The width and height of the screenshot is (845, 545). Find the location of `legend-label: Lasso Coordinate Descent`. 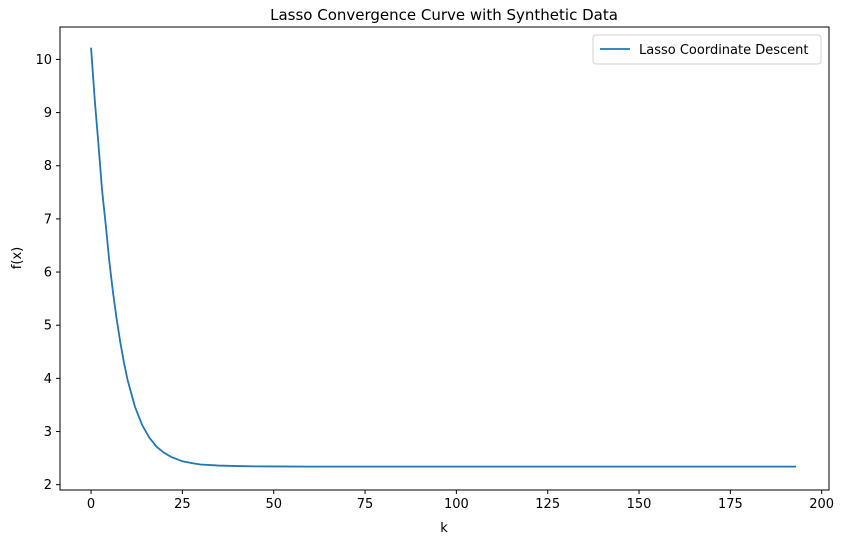

legend-label: Lasso Coordinate Descent is located at coordinates (724, 50).